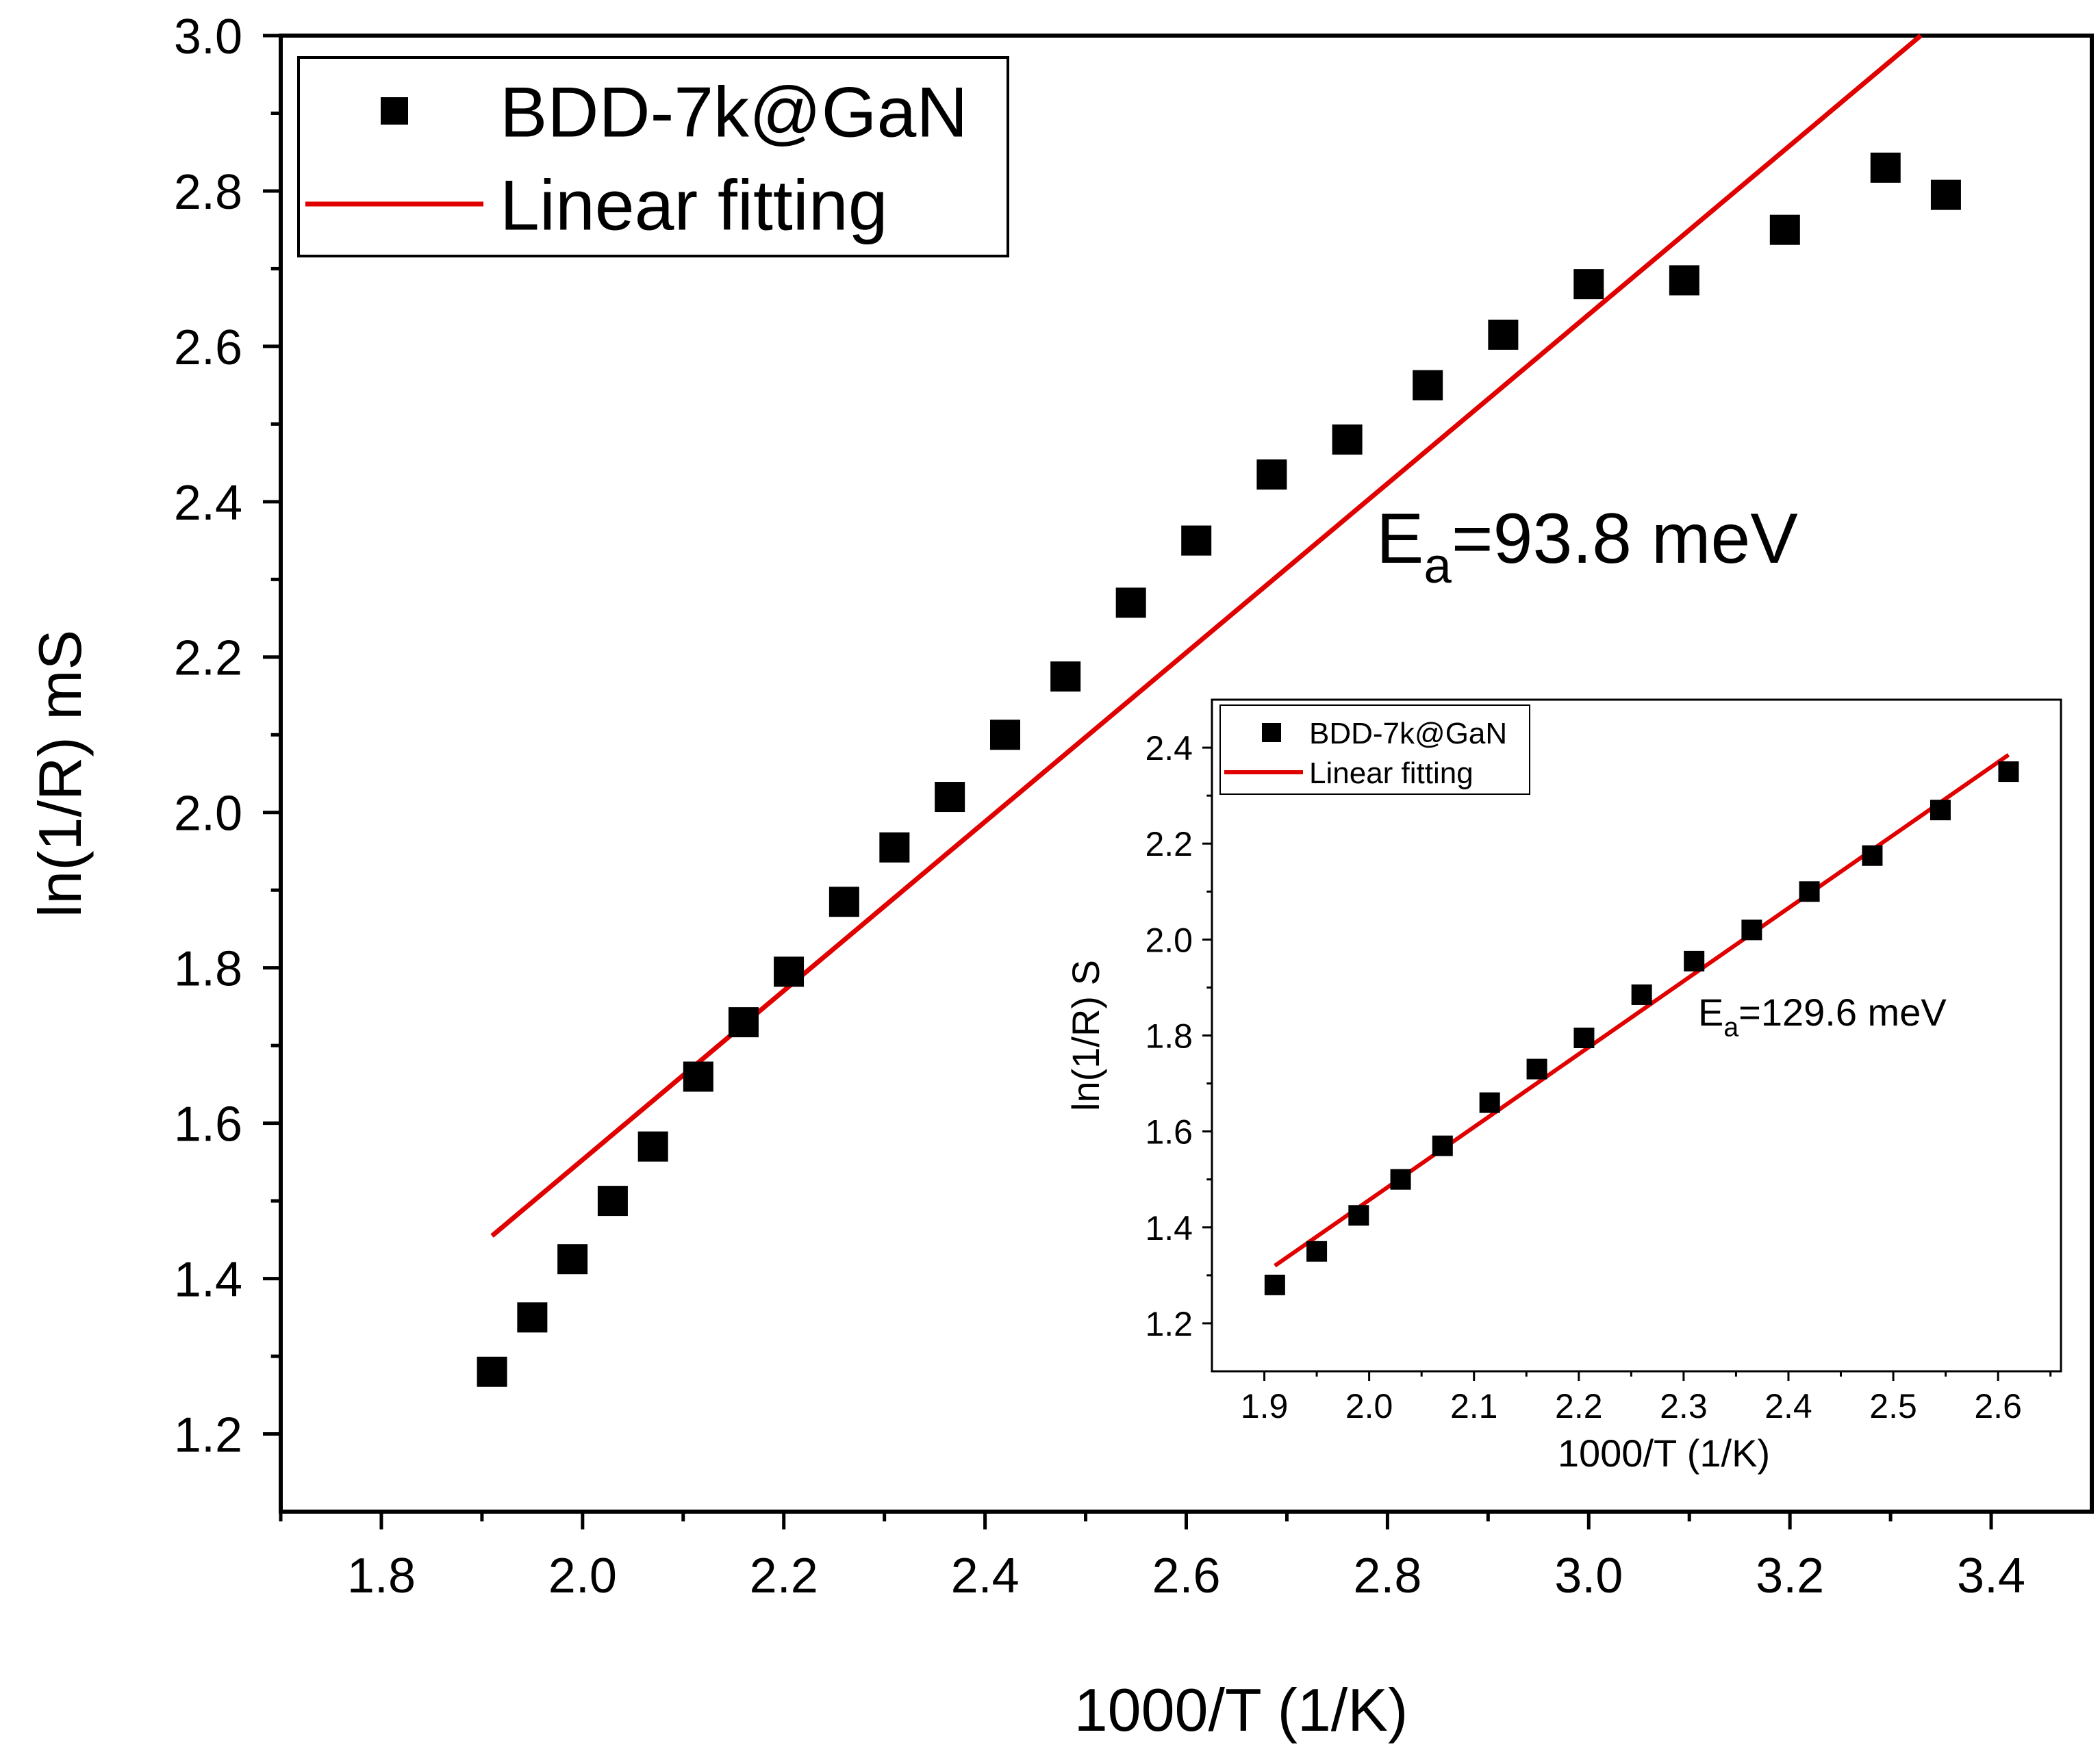 The width and height of the screenshot is (2100, 1754). Describe the element at coordinates (1625, 539) in the screenshot. I see `annotation-value: =93.8 meV` at that location.